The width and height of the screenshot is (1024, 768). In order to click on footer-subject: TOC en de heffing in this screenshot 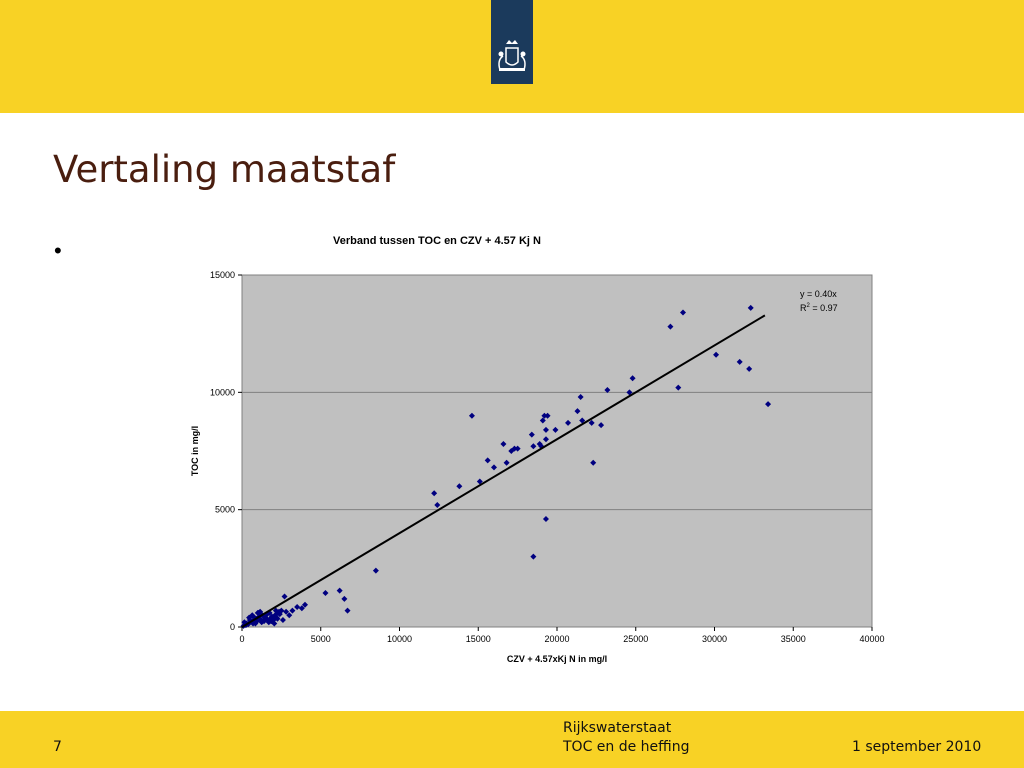, I will do `click(626, 747)`.